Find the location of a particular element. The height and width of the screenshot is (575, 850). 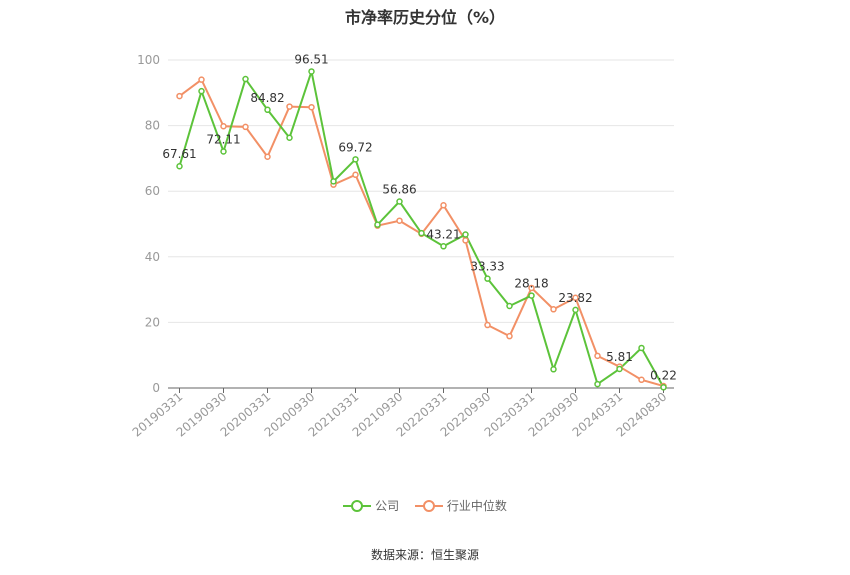

y-tick-label: 100 is located at coordinates (148, 60).